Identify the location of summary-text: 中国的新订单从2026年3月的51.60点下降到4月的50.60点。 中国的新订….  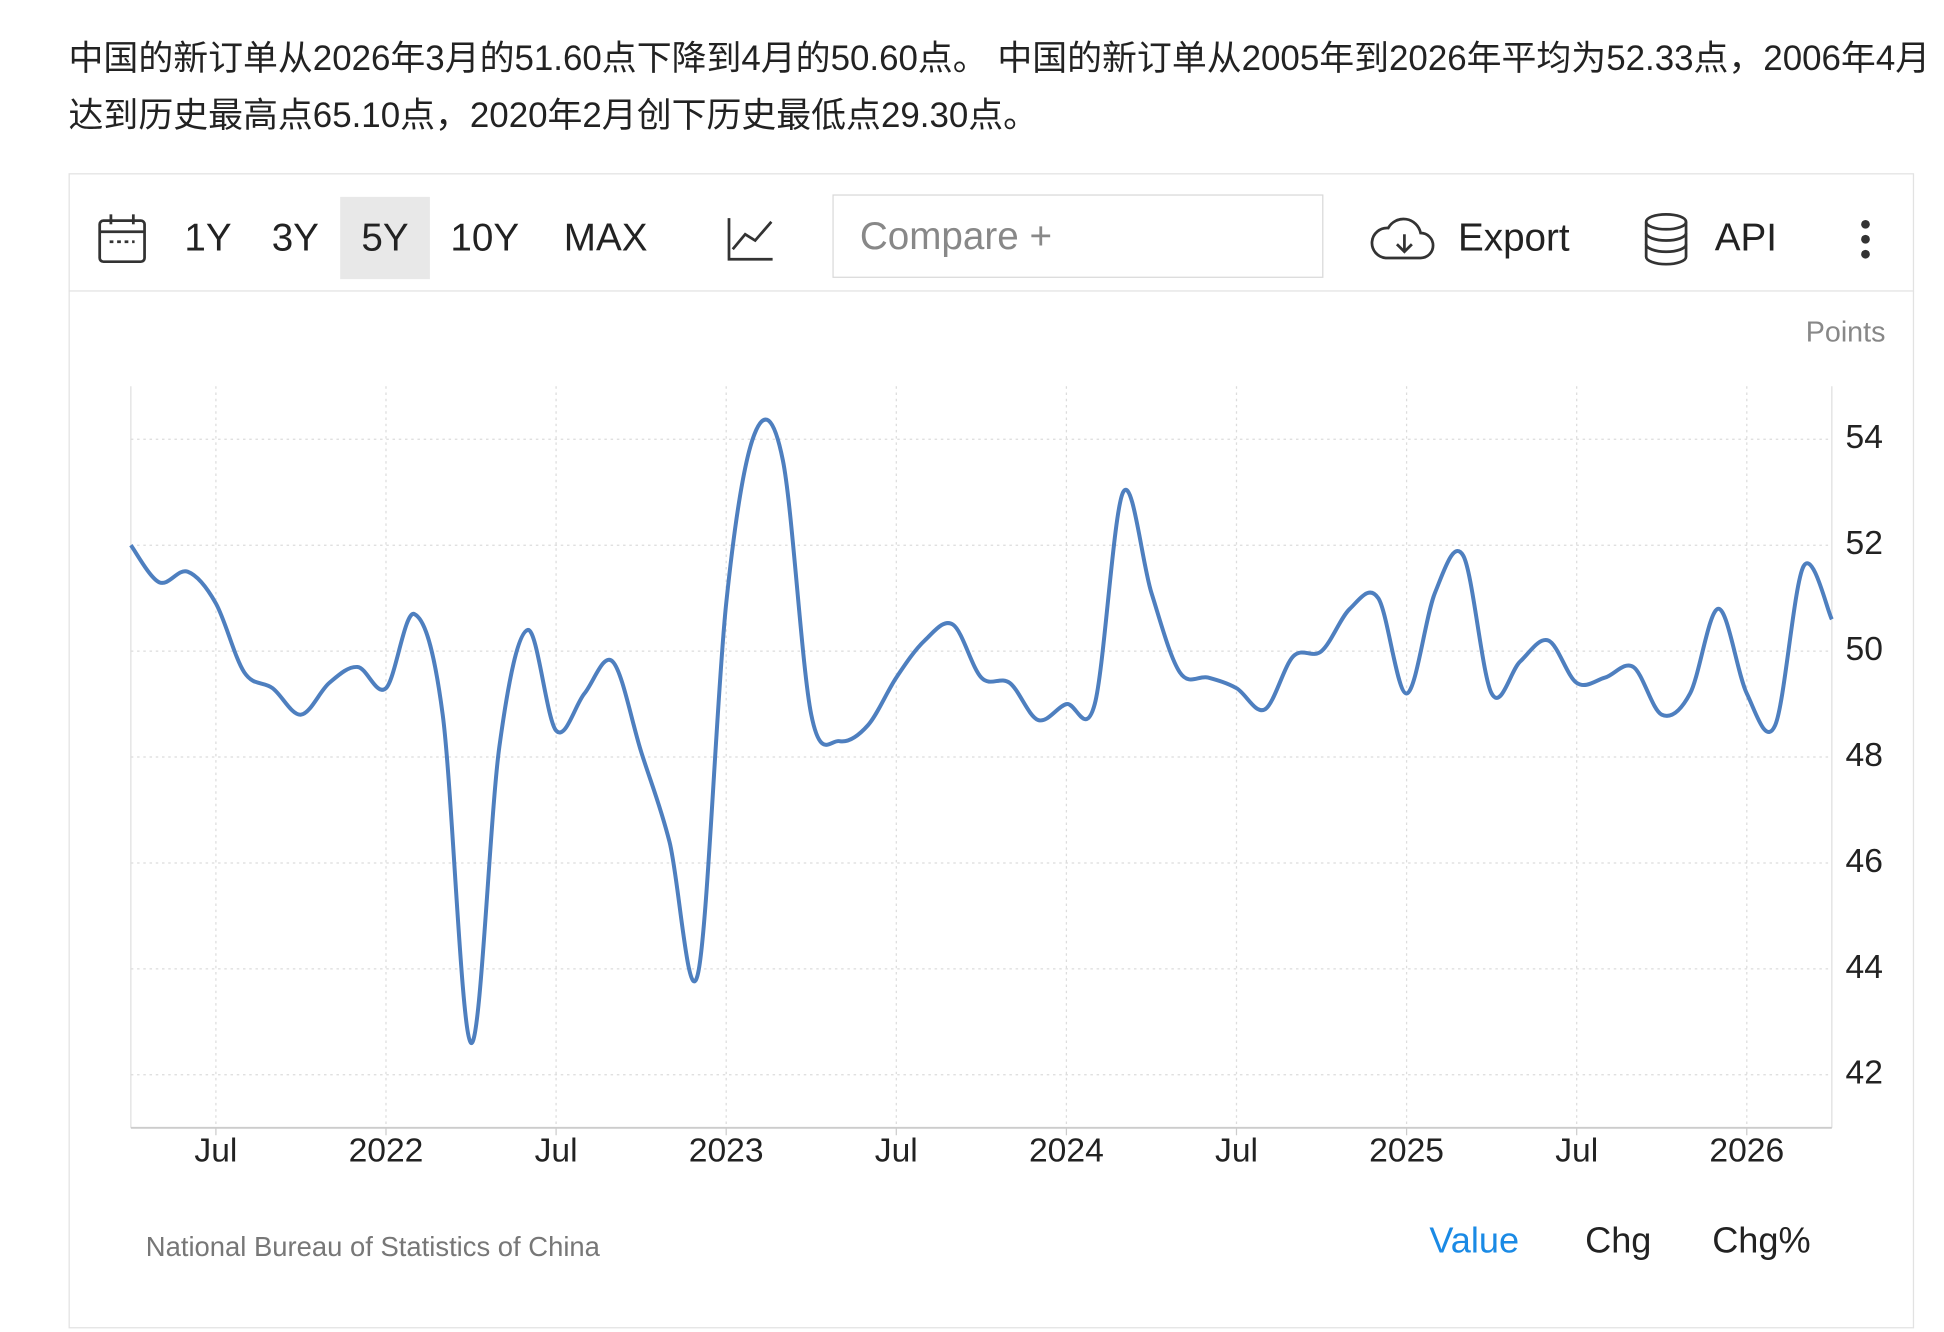
(999, 86).